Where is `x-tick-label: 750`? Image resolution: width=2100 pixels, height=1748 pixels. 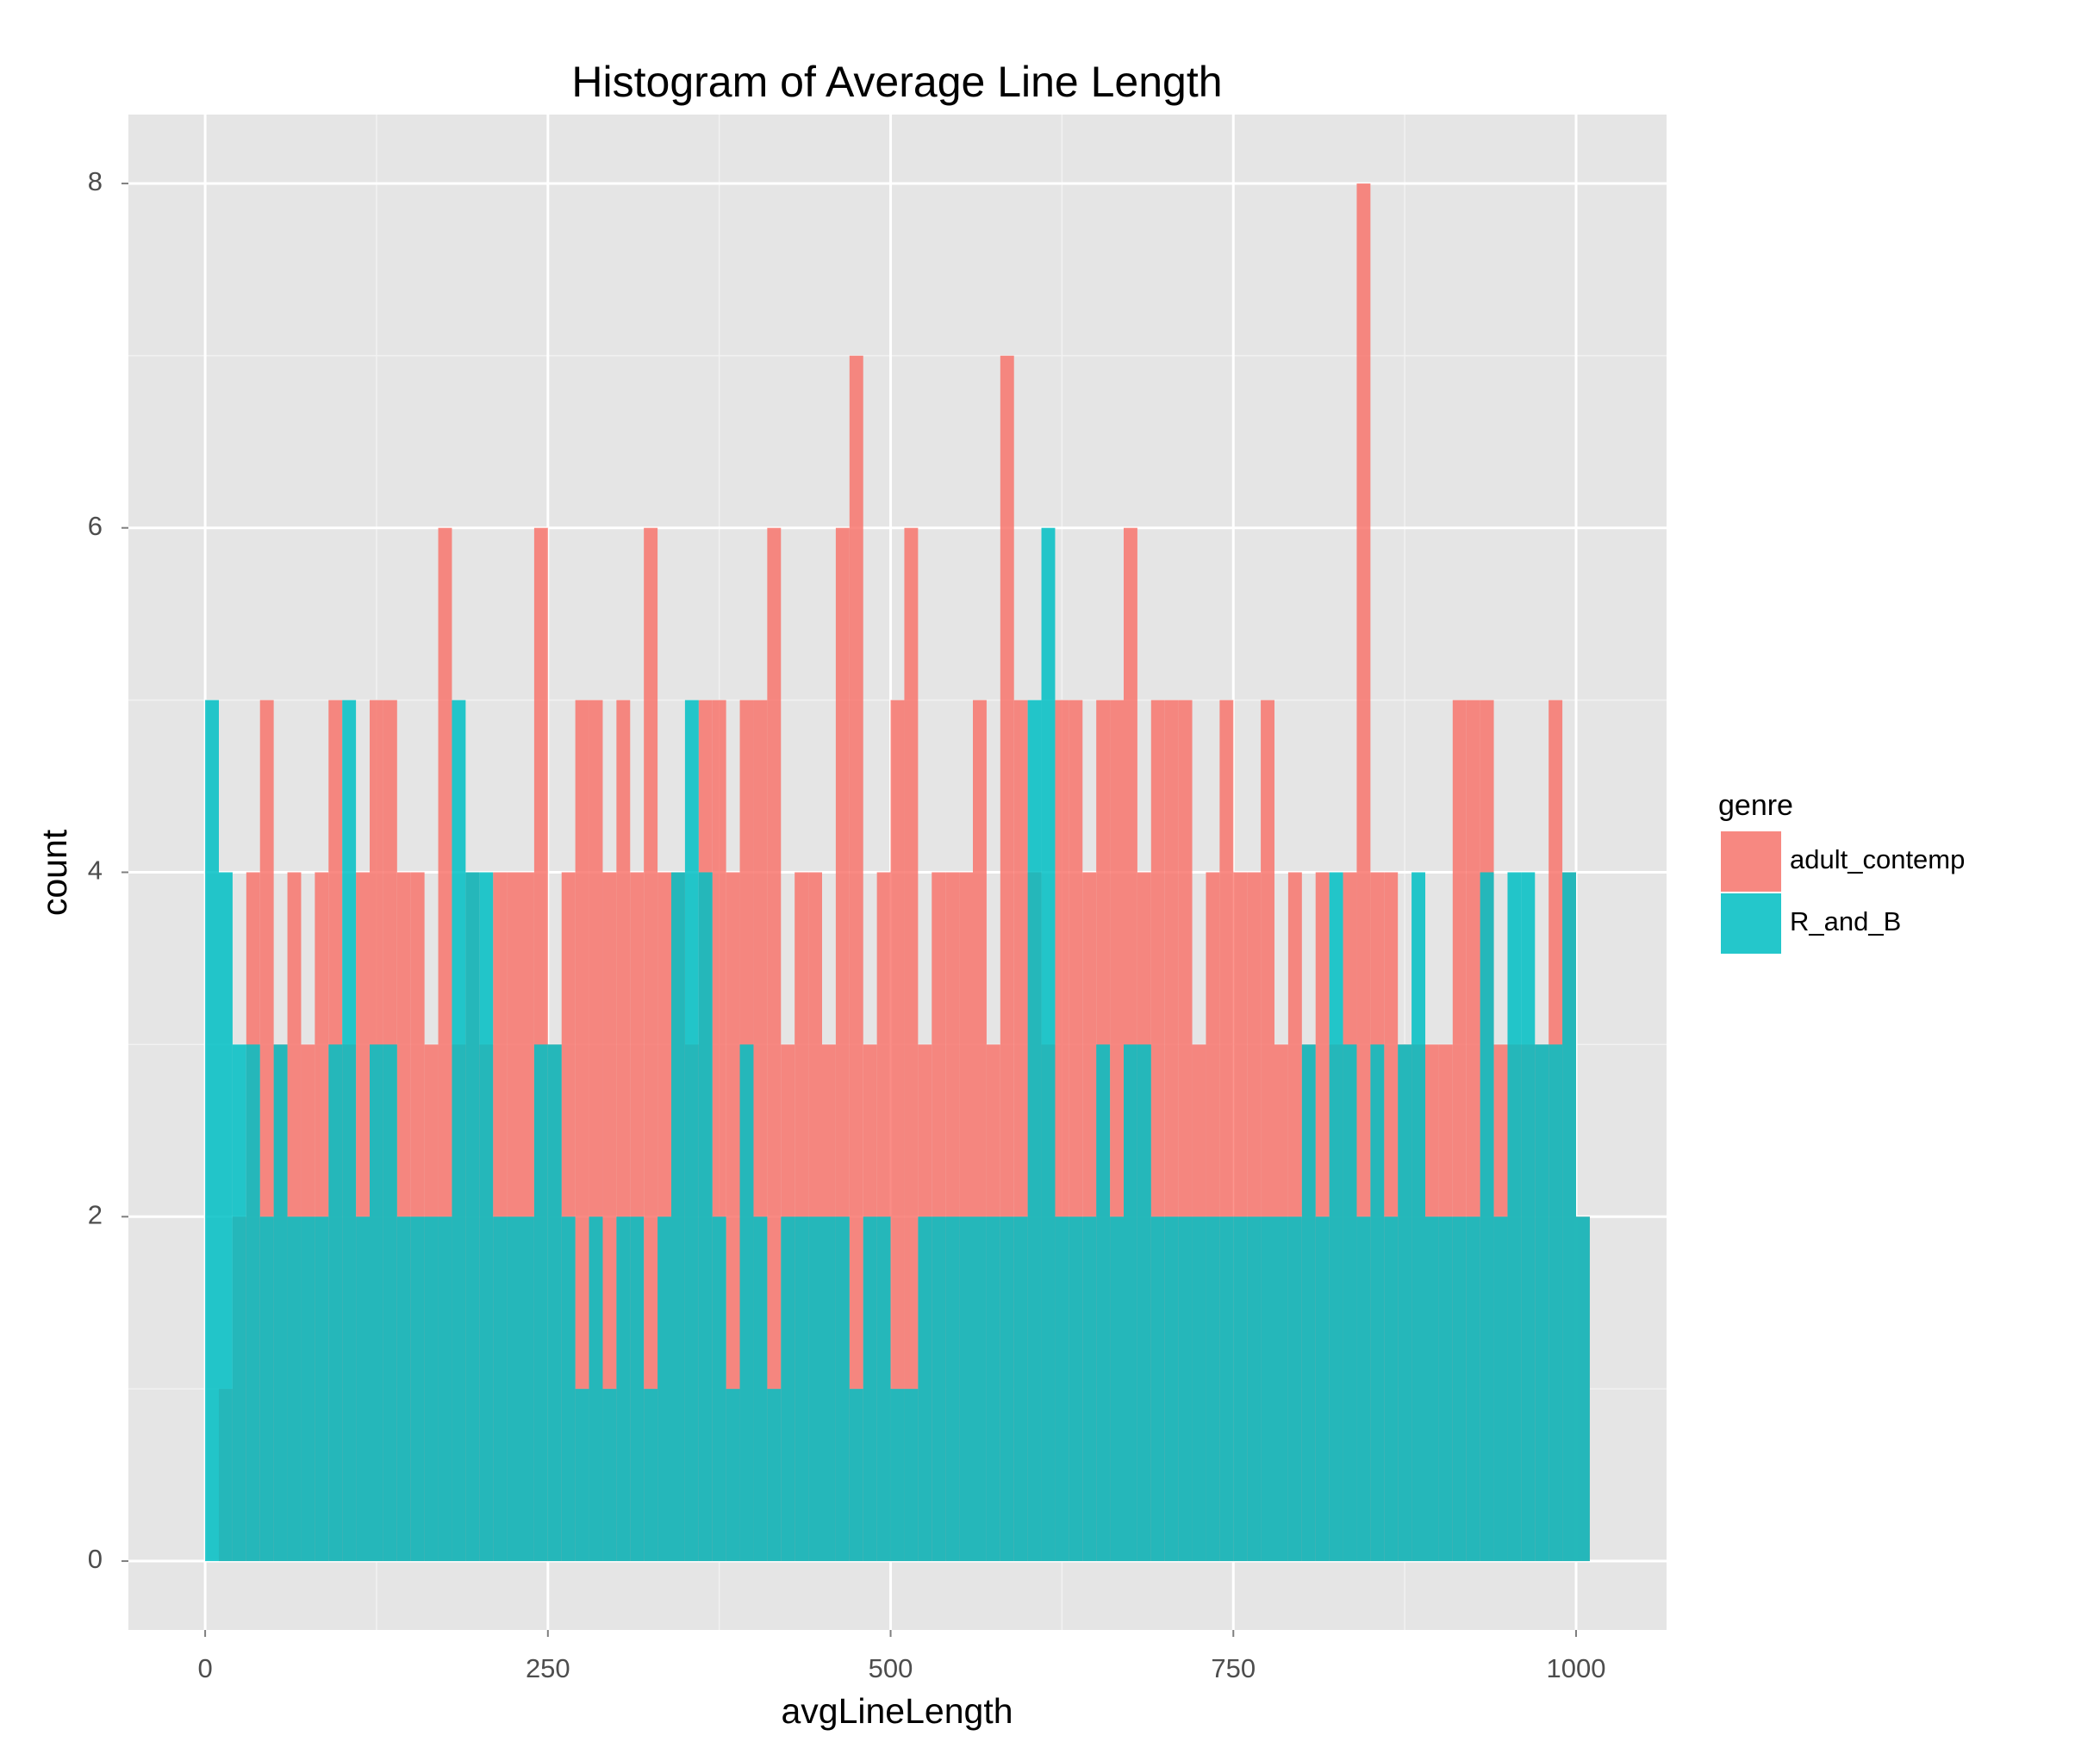
x-tick-label: 750 is located at coordinates (1233, 1668).